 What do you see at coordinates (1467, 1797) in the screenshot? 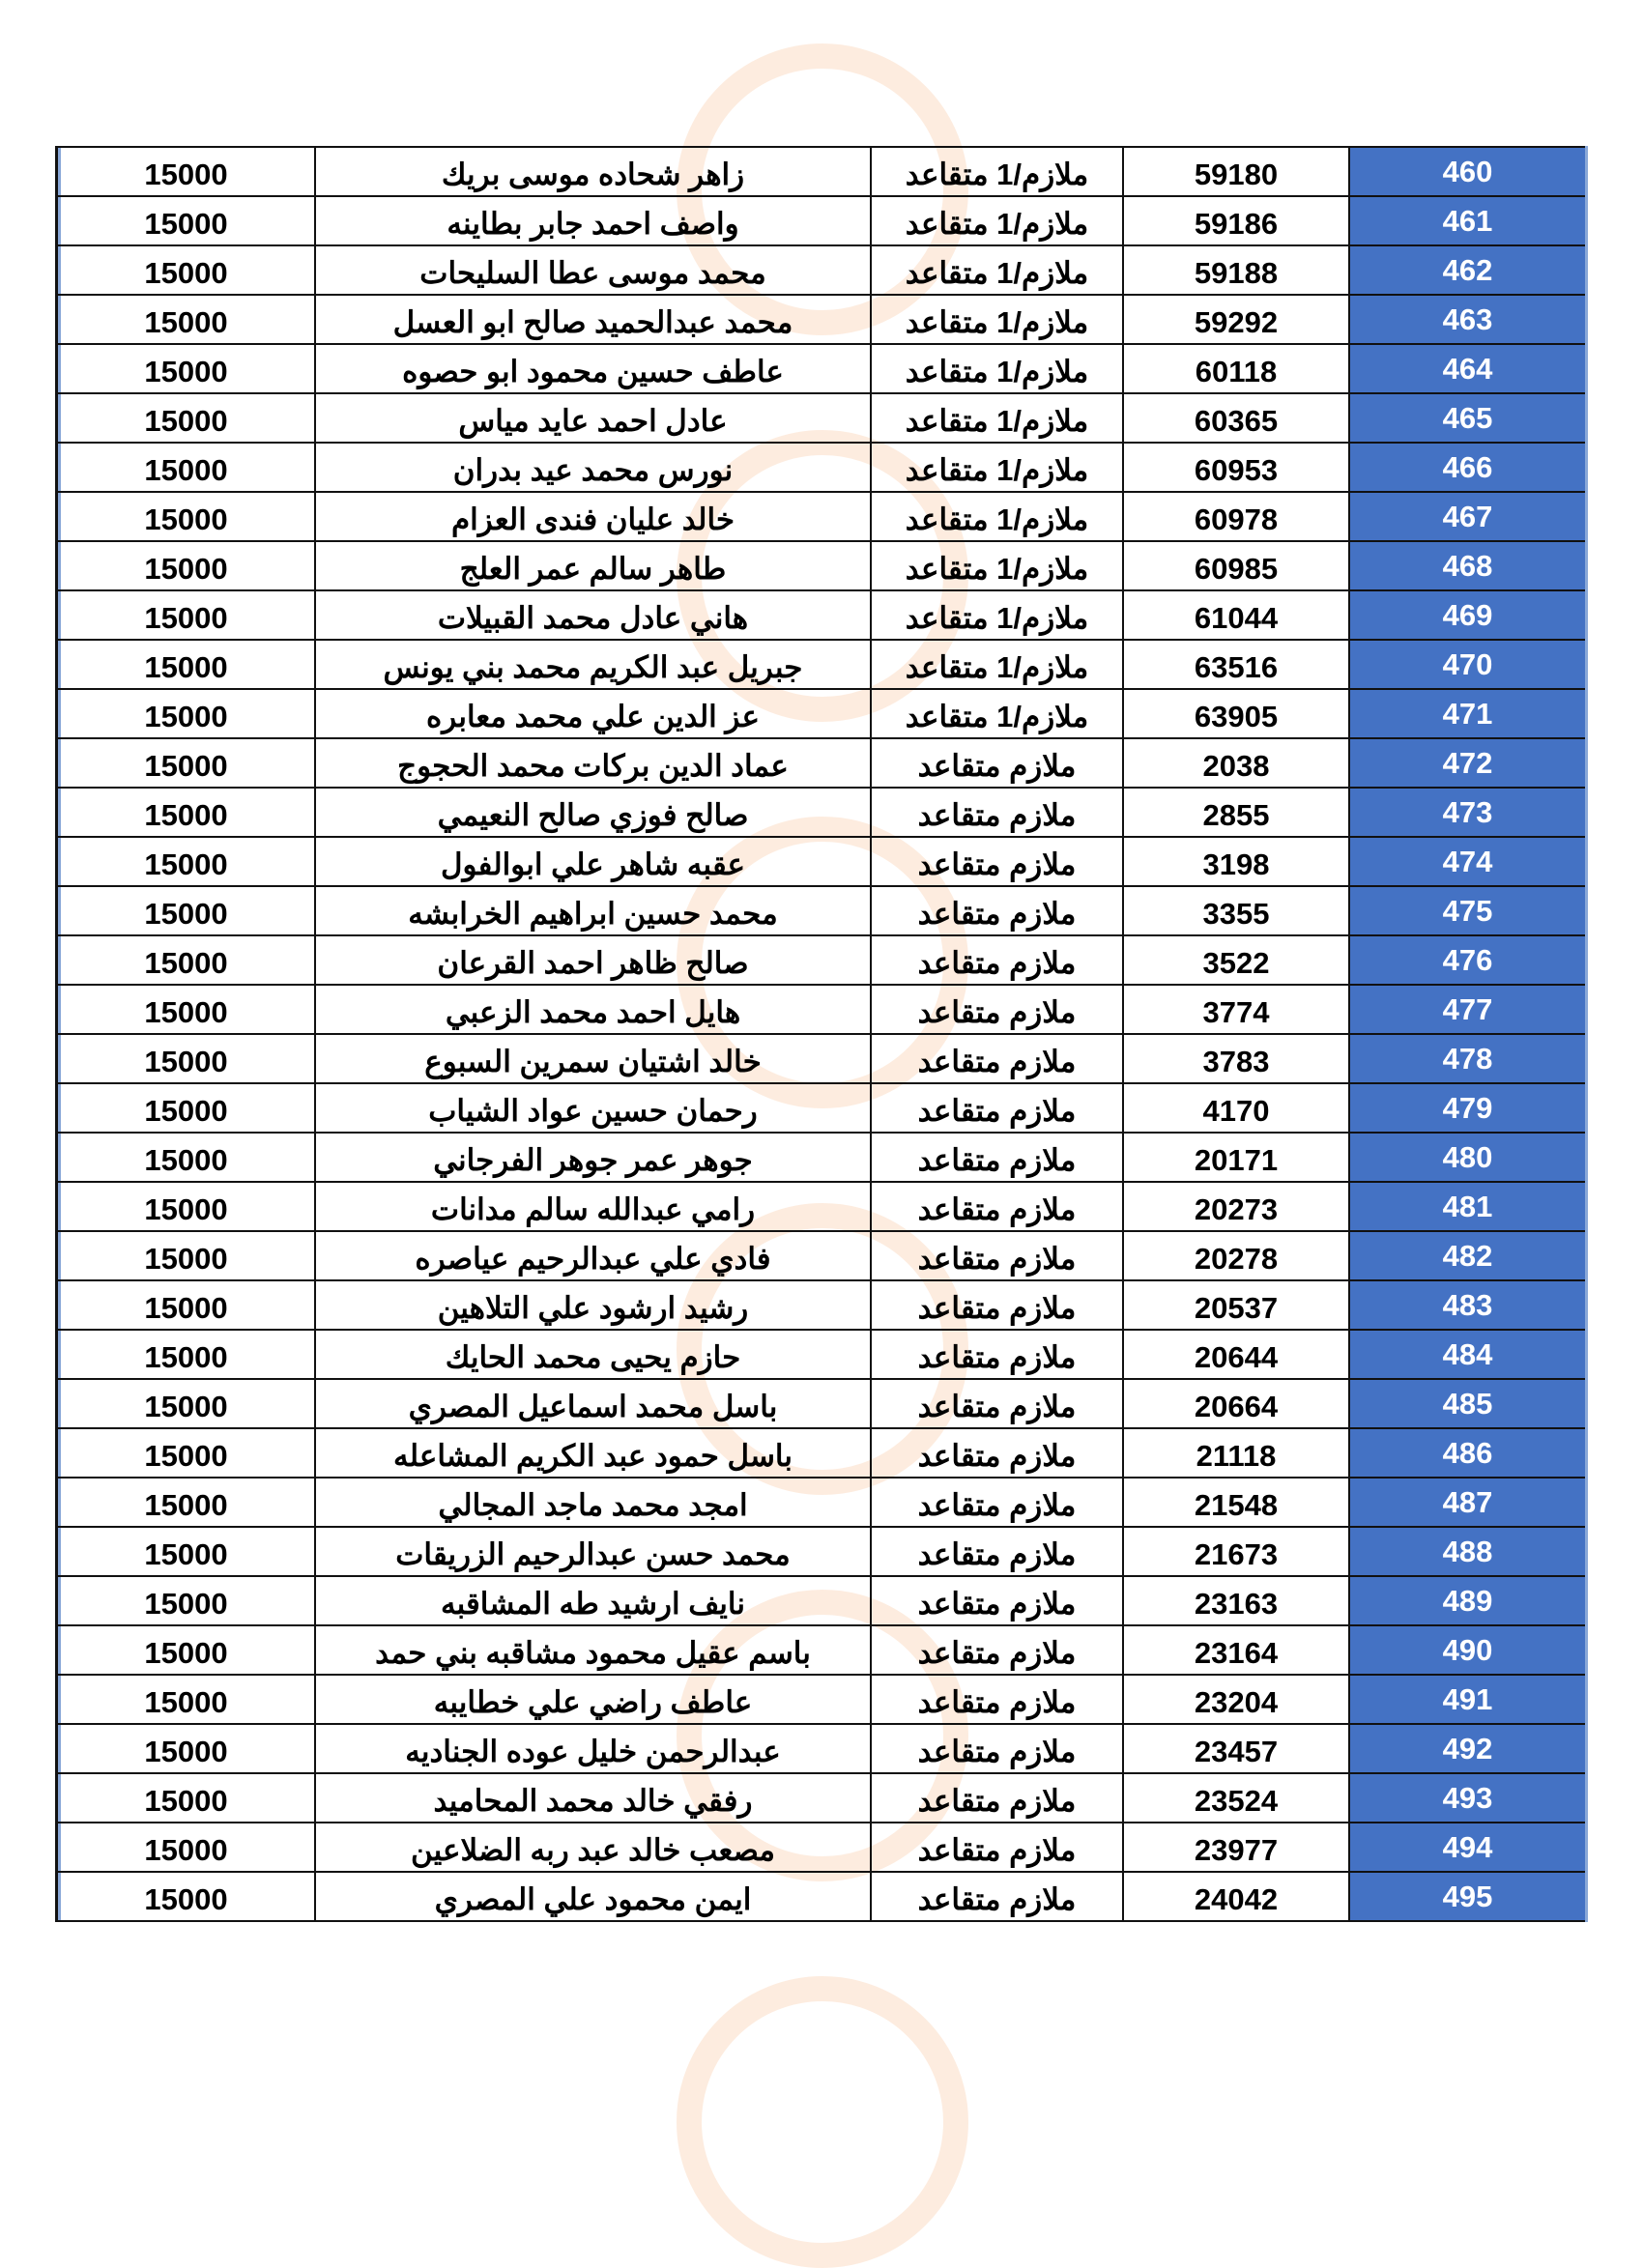
I see `index-cell-text: 493` at bounding box center [1467, 1797].